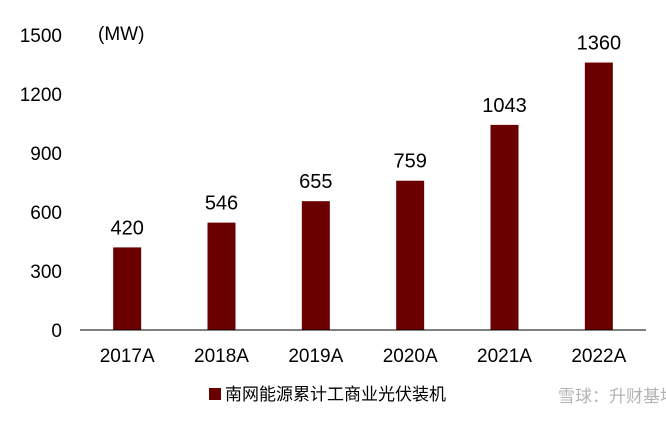 This screenshot has width=666, height=423. I want to click on x-tick-label: 2020A, so click(410, 356).